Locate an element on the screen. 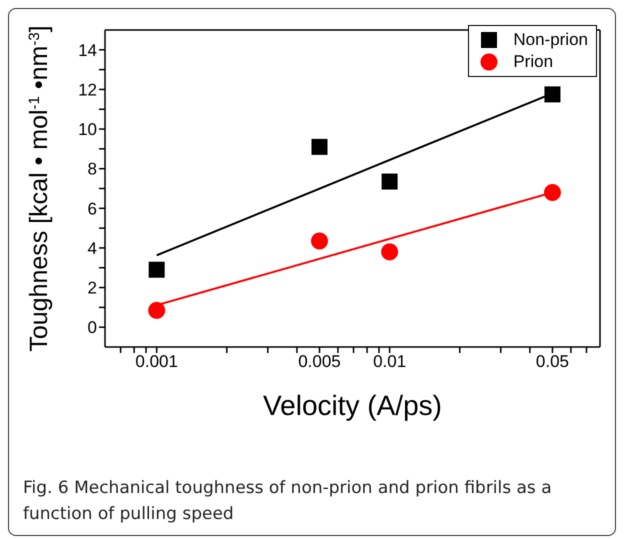 Image resolution: width=628 pixels, height=539 pixels. y-tick-label: 2 is located at coordinates (92, 288).